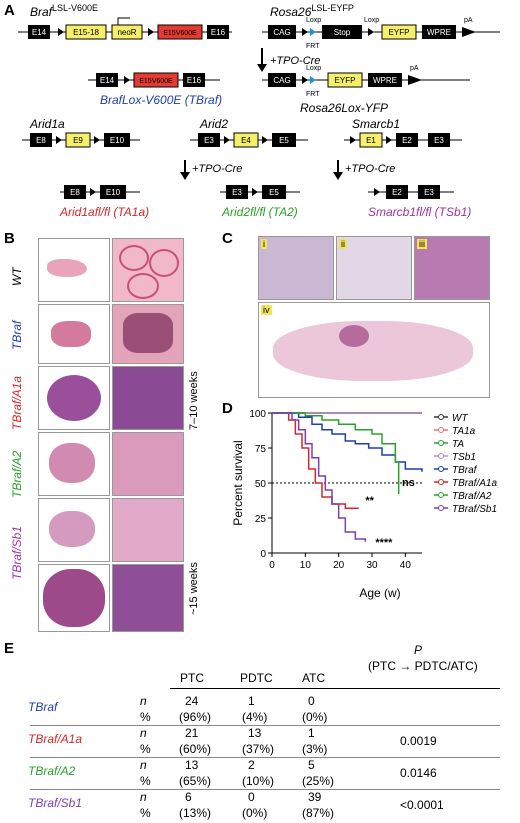 The width and height of the screenshot is (520, 823). Describe the element at coordinates (282, 32) in the screenshot. I see `rosa-cag` at that location.